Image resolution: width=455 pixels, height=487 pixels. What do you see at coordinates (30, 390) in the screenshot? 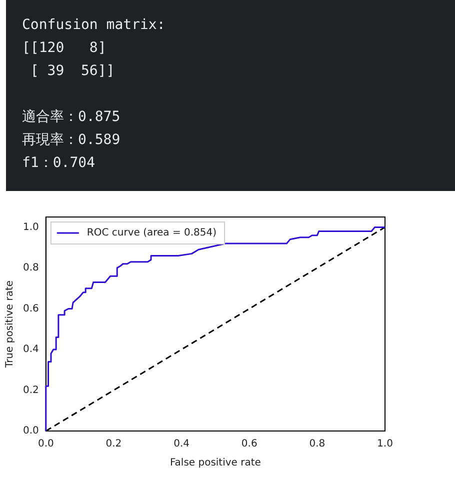
I see `y-tick-label: 0.2` at bounding box center [30, 390].